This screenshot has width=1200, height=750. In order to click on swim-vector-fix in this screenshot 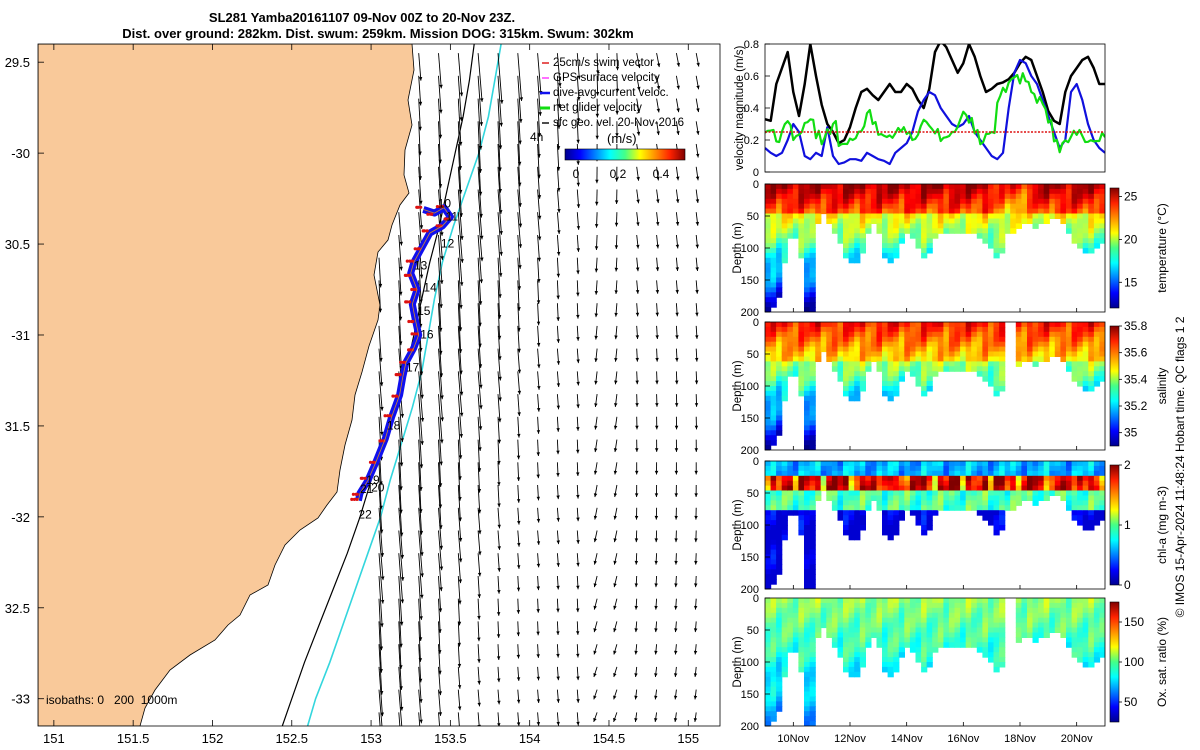, I will do `click(418, 207)`.